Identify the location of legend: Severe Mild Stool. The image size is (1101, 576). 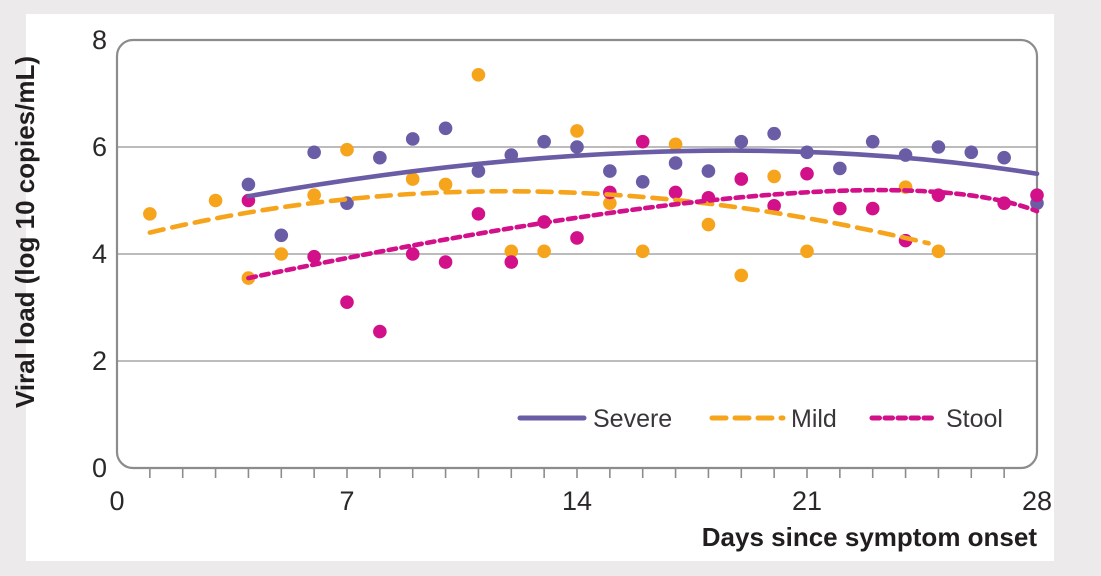
(760, 419).